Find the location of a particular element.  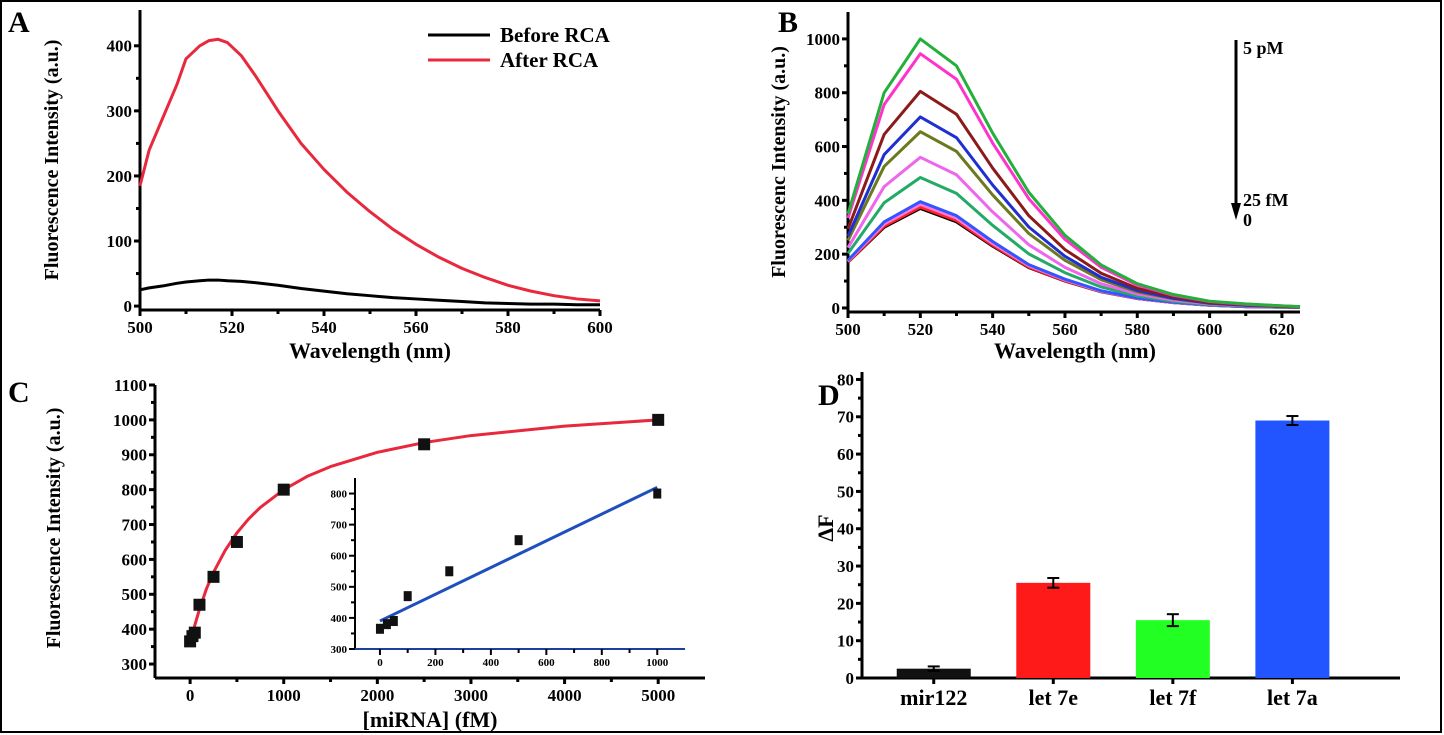

a-x-tick-label: 580 is located at coordinates (508, 327).